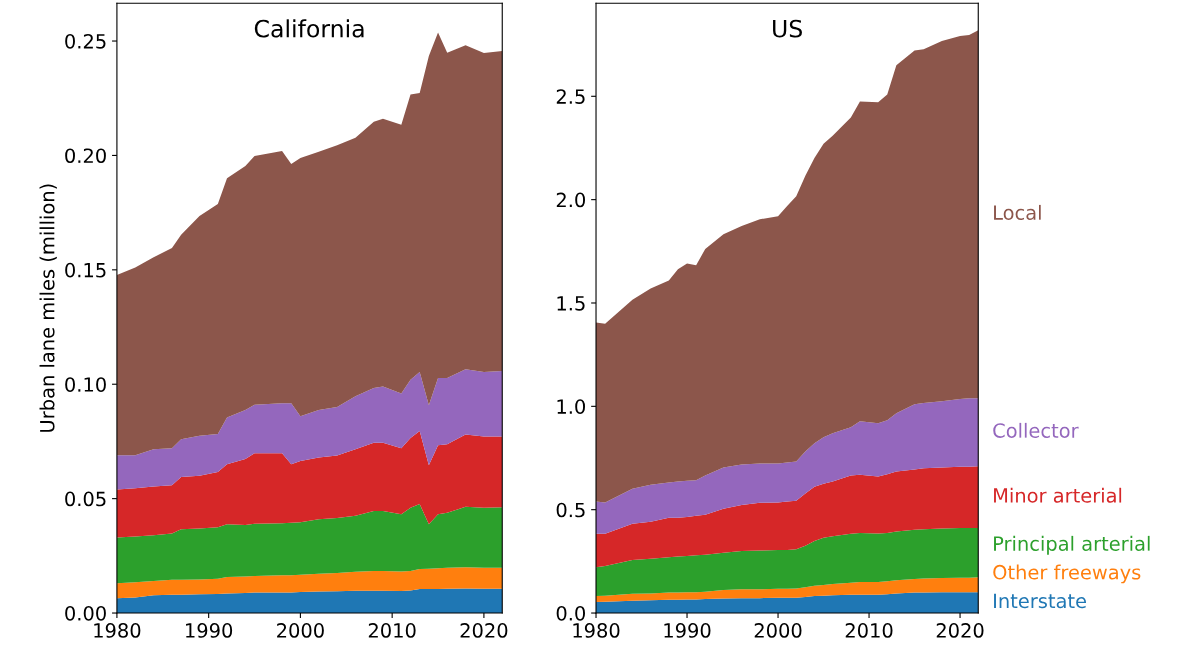 Image resolution: width=1193 pixels, height=656 pixels. I want to click on y-tick-label: 0.15, so click(85, 270).